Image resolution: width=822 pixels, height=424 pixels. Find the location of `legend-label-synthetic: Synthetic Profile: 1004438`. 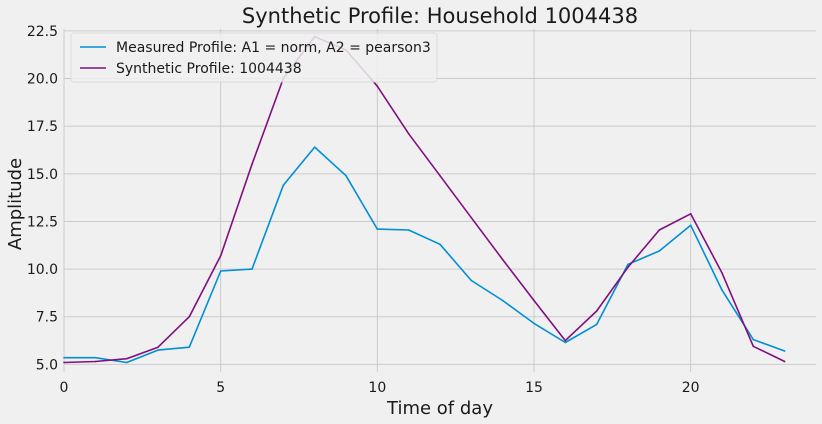

legend-label-synthetic: Synthetic Profile: 1004438 is located at coordinates (209, 69).